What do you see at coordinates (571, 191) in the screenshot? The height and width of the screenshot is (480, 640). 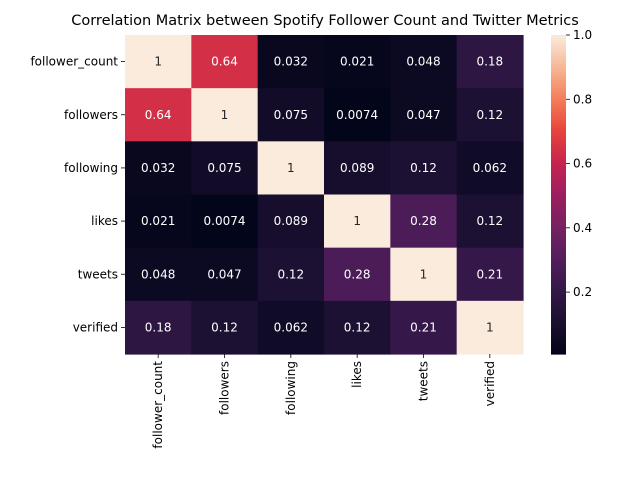 I see `colorbar: 0.2 0.4 0.6 0.8 1.0` at bounding box center [571, 191].